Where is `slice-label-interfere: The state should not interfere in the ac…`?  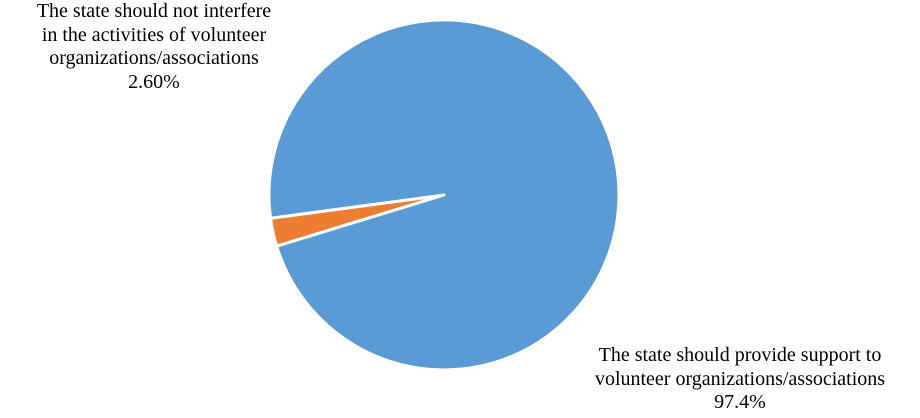 slice-label-interfere: The state should not interfere in the ac… is located at coordinates (154, 47).